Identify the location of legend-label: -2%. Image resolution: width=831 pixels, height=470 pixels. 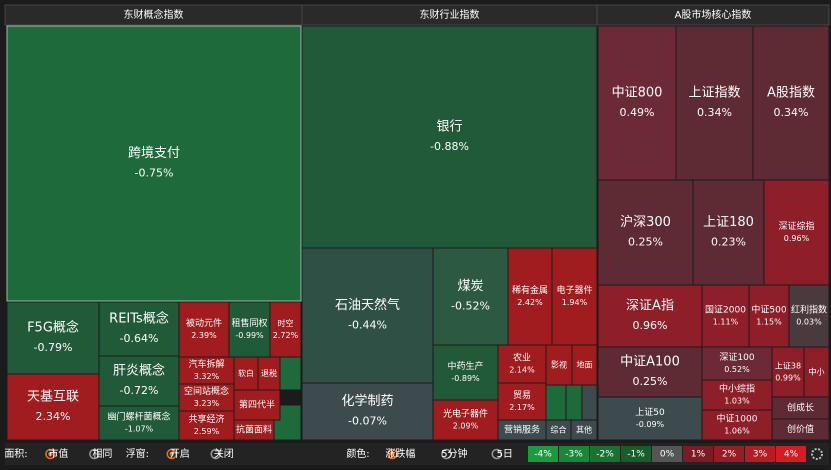
(605, 455).